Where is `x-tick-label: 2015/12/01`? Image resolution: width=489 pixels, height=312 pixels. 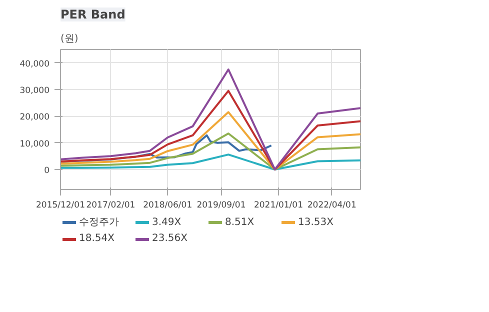 x-tick-label: 2015/12/01 is located at coordinates (61, 205).